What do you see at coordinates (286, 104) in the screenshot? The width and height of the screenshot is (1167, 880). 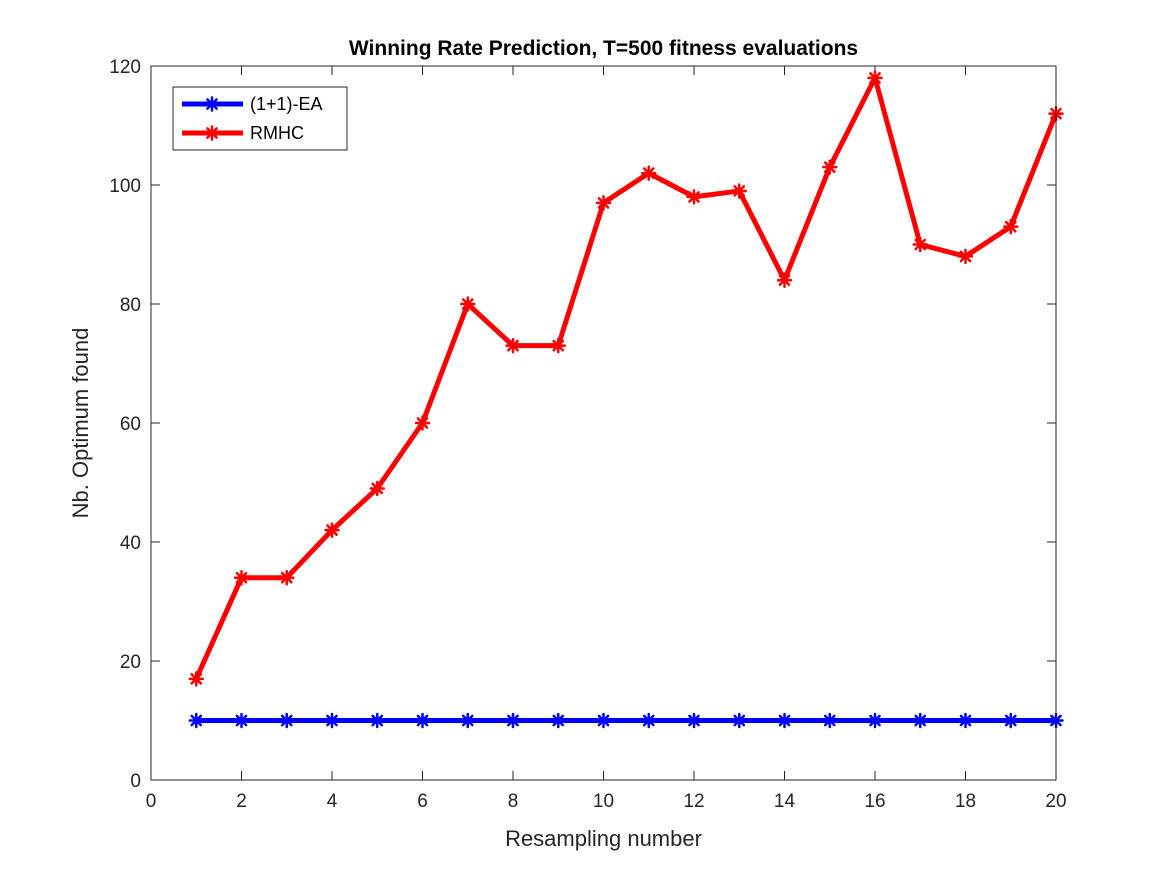 I see `legend-label-ea: (1+1)-EA` at bounding box center [286, 104].